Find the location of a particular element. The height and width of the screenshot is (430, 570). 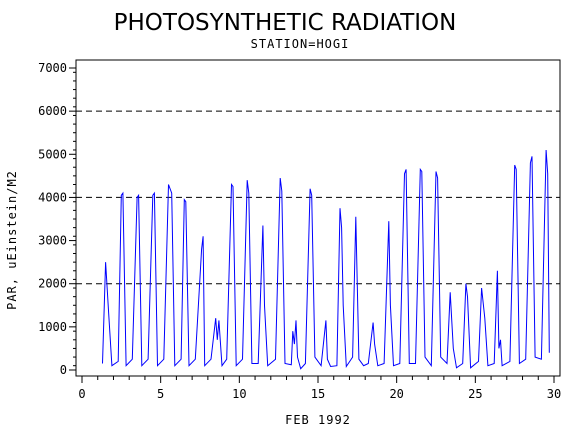

y-tick-label: 2000 is located at coordinates (52, 284).